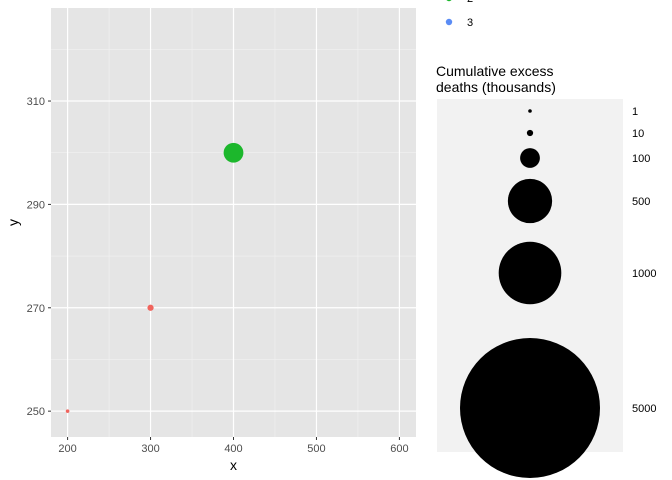 This screenshot has width=672, height=480. What do you see at coordinates (36, 102) in the screenshot?
I see `y-tick-label: 310` at bounding box center [36, 102].